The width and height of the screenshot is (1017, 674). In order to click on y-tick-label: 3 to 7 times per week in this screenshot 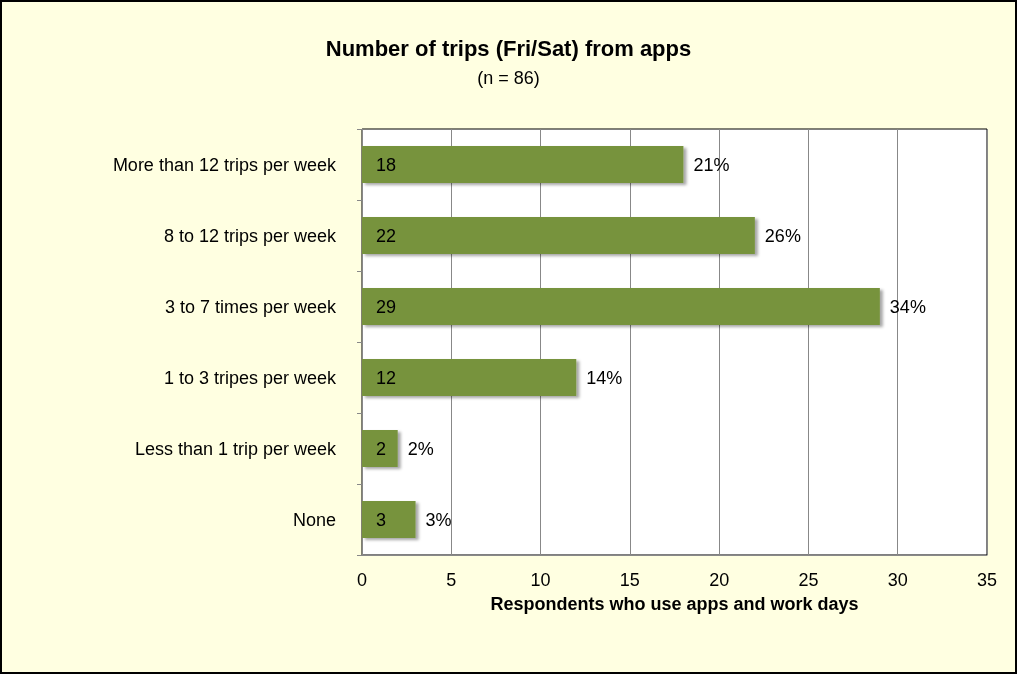, I will do `click(250, 306)`.